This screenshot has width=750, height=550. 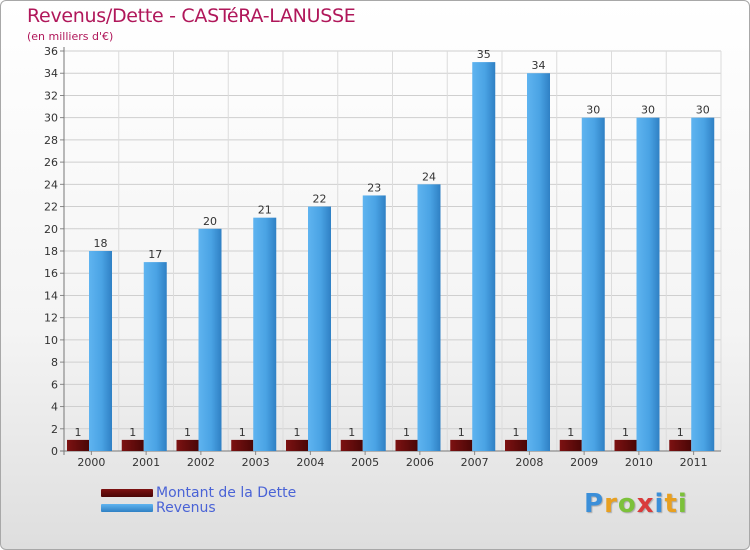 What do you see at coordinates (319, 328) in the screenshot?
I see `bar-revenus-2004` at bounding box center [319, 328].